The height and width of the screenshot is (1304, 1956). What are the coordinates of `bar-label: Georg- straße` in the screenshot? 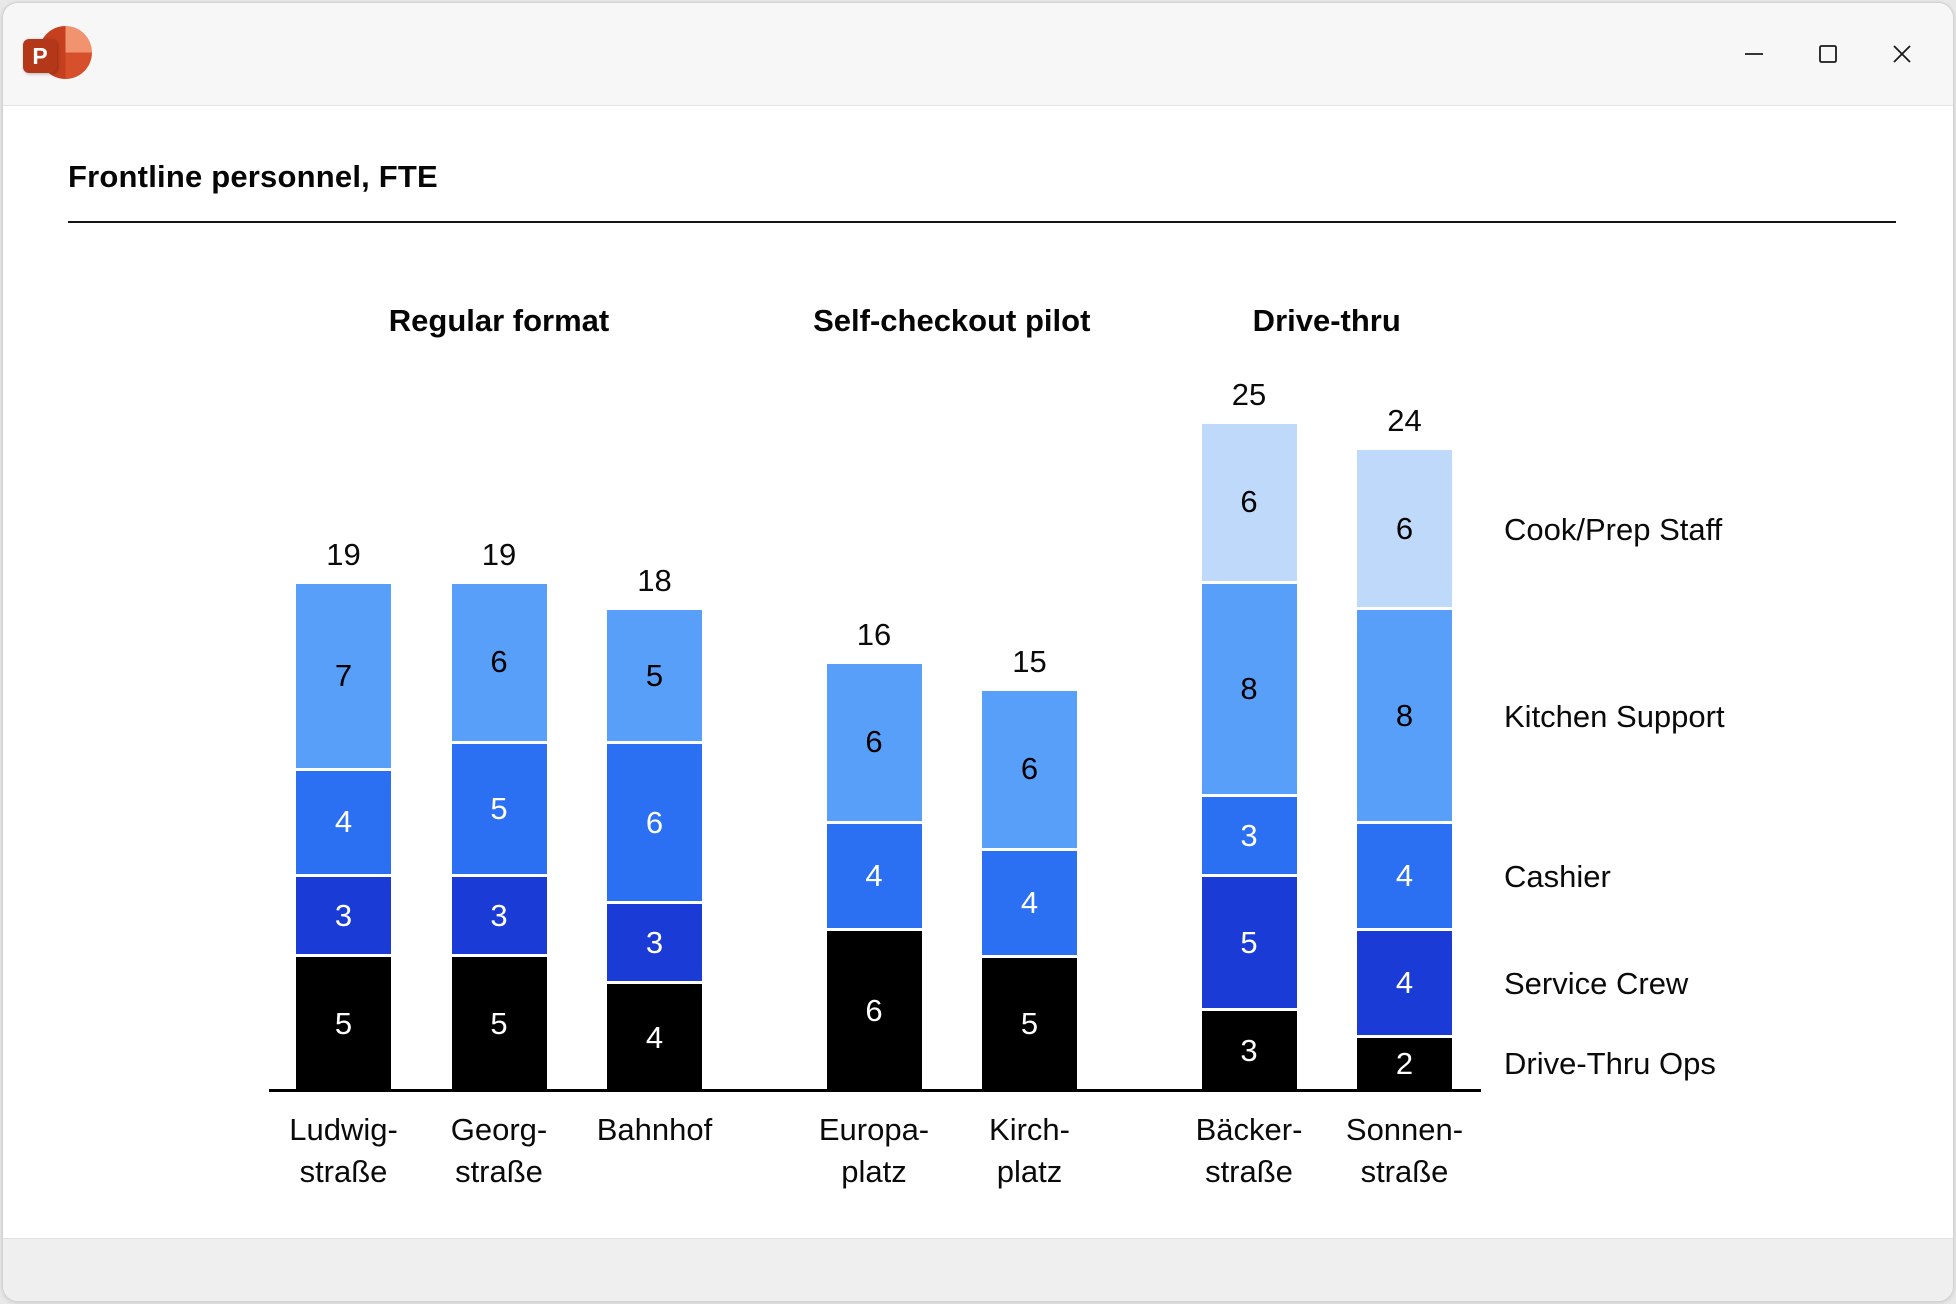 It's located at (499, 1150).